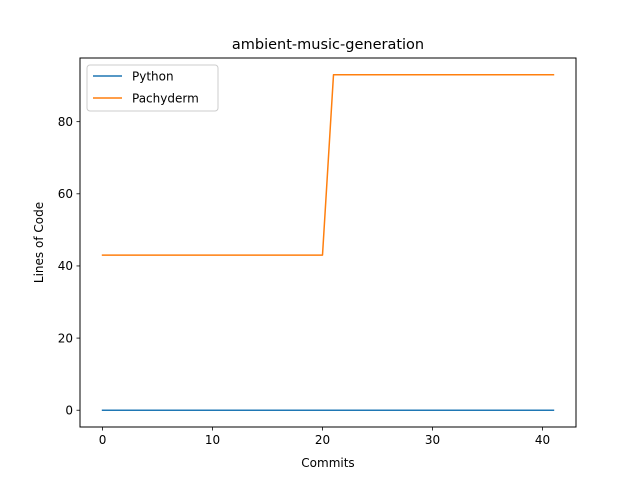 This screenshot has height=480, width=640. What do you see at coordinates (65, 266) in the screenshot?
I see `y-tick-label: 40` at bounding box center [65, 266].